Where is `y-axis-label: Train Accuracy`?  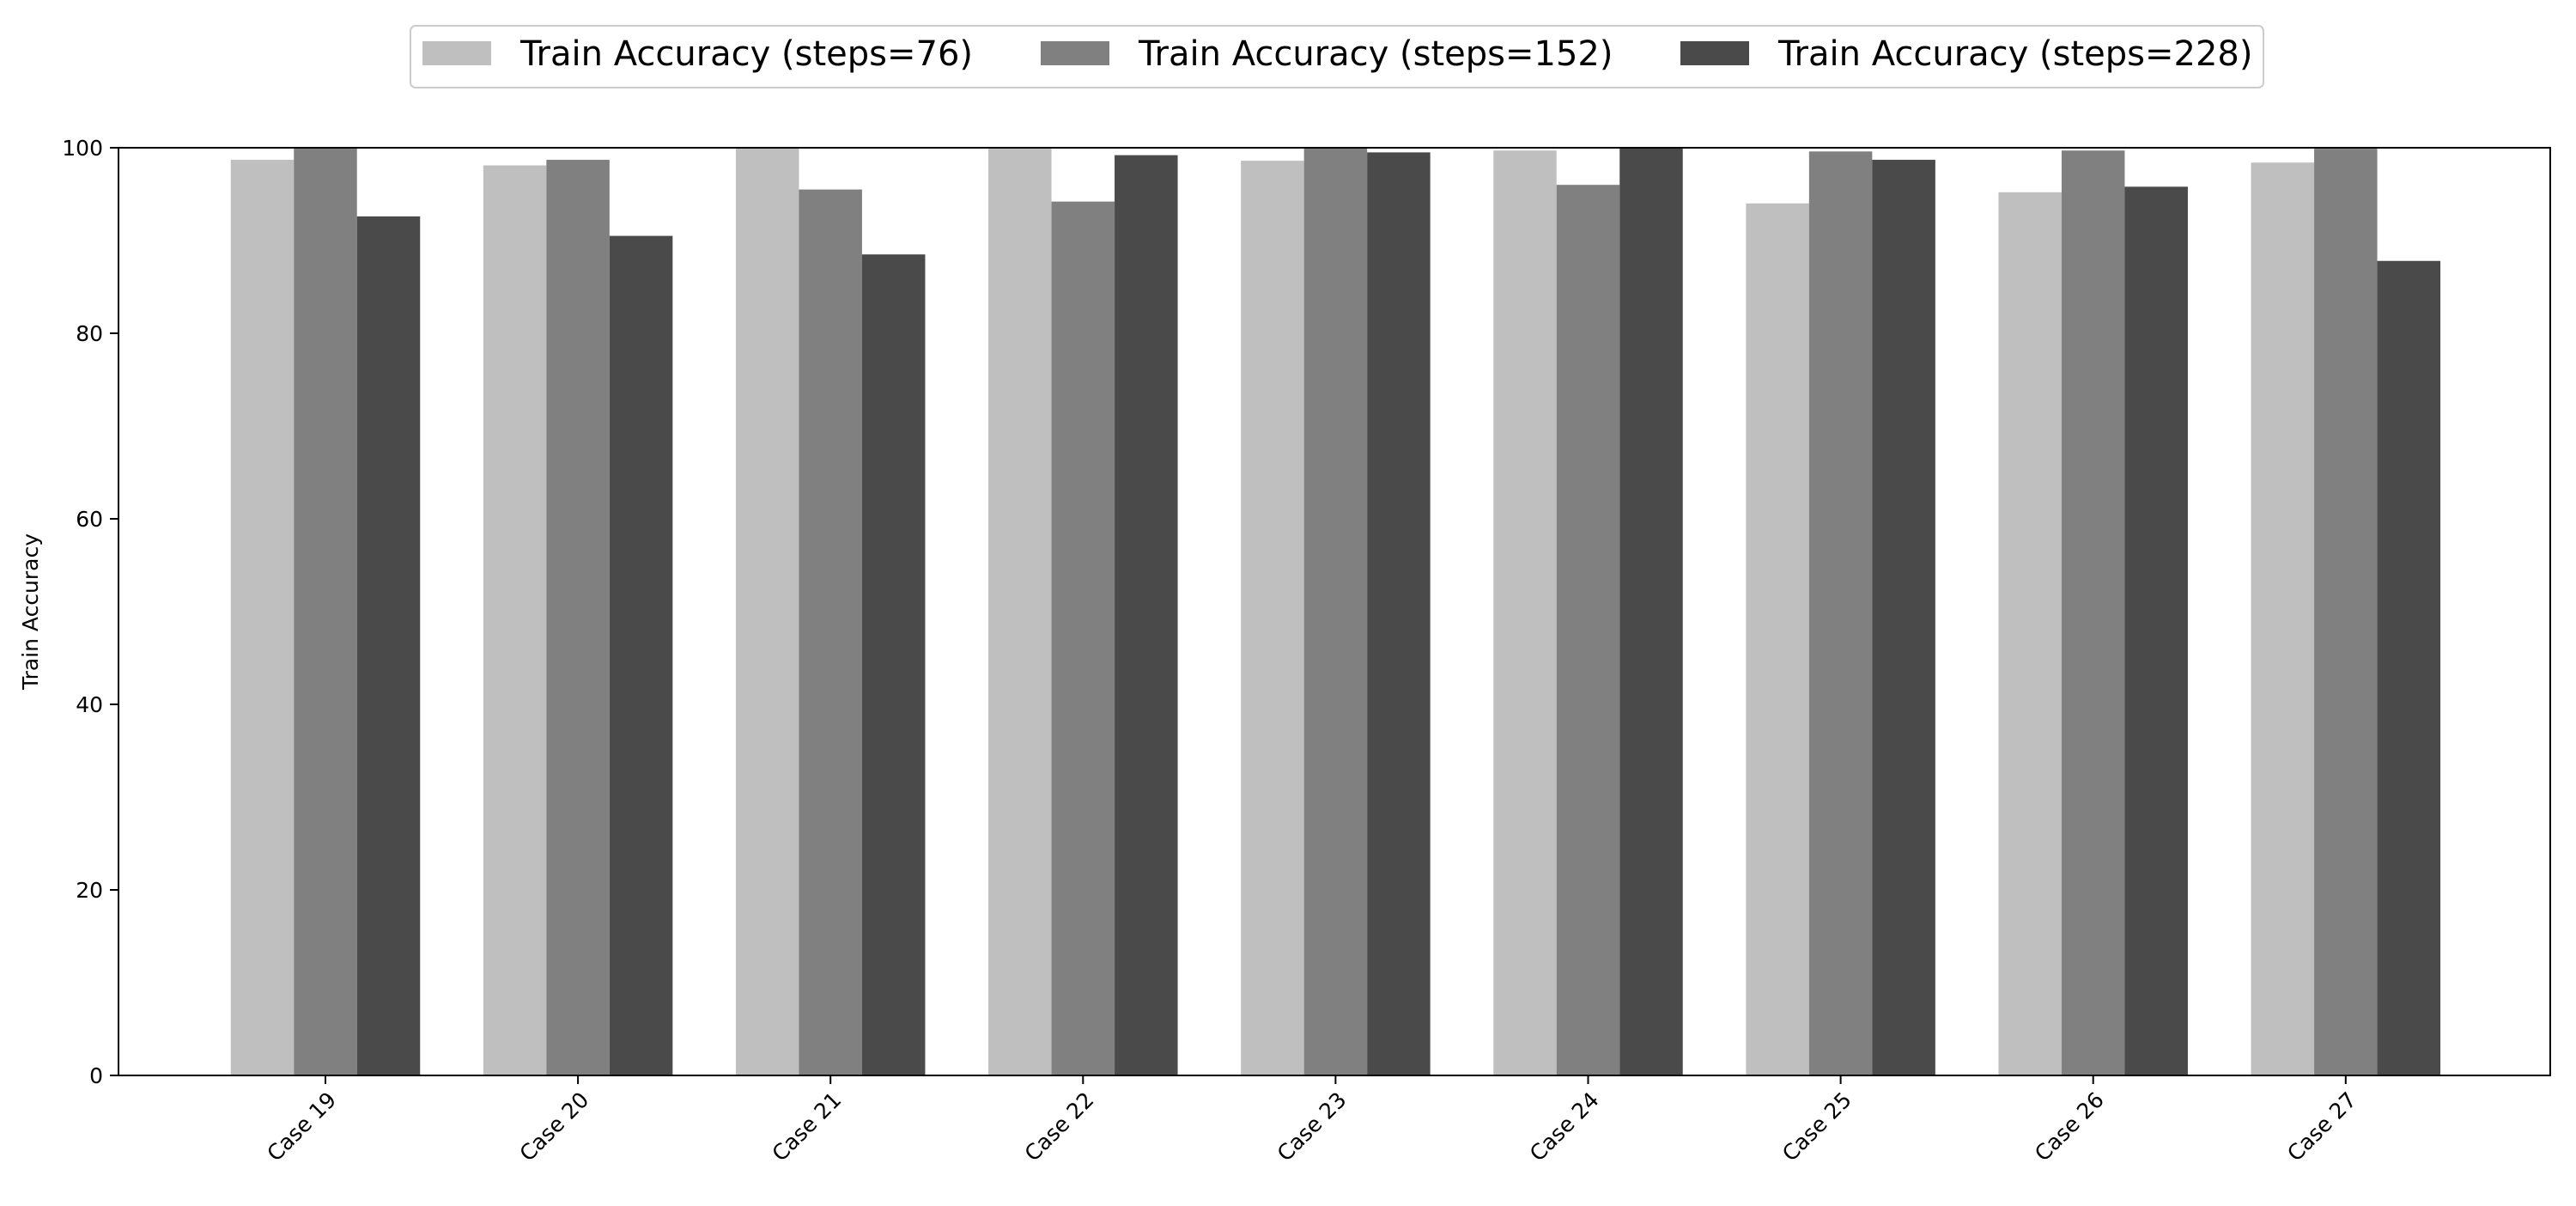 y-axis-label: Train Accuracy is located at coordinates (31, 612).